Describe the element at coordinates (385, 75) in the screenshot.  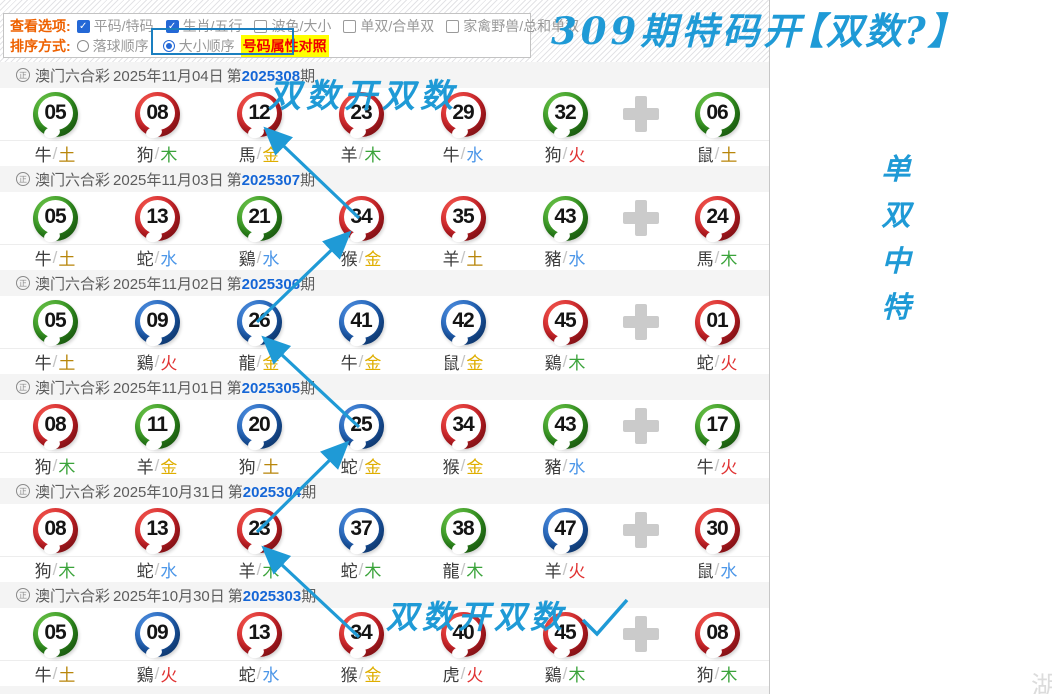
I see `result-header: 正澳门六合彩 2025年11月04日 第2025308期` at that location.